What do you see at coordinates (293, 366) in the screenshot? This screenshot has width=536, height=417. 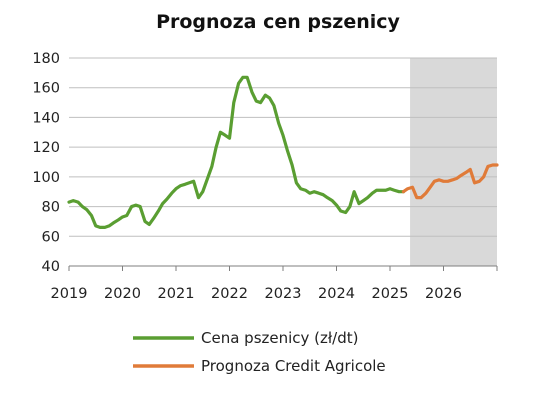 I see `legend-label: Prognoza Credit Agricole` at bounding box center [293, 366].